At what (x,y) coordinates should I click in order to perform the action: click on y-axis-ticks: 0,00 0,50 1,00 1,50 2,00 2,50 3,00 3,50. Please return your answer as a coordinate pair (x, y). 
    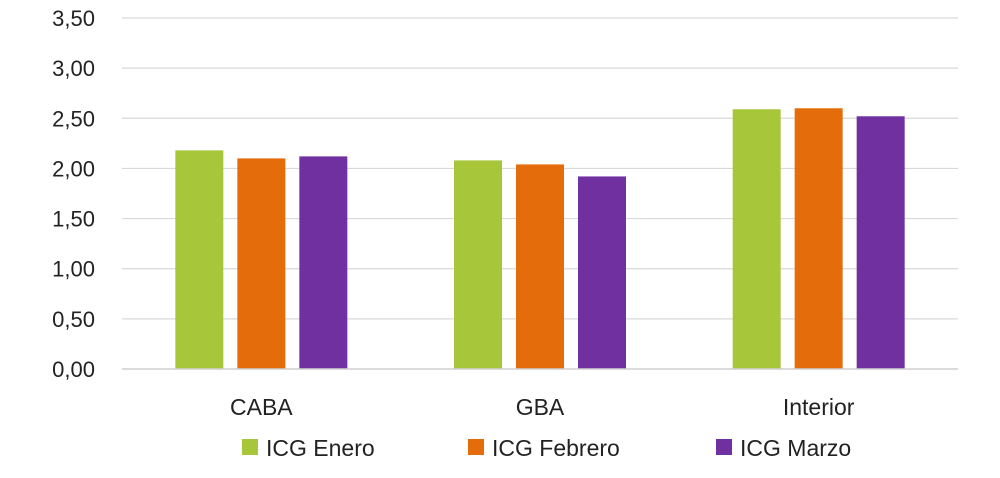
    Looking at the image, I should click on (73, 194).